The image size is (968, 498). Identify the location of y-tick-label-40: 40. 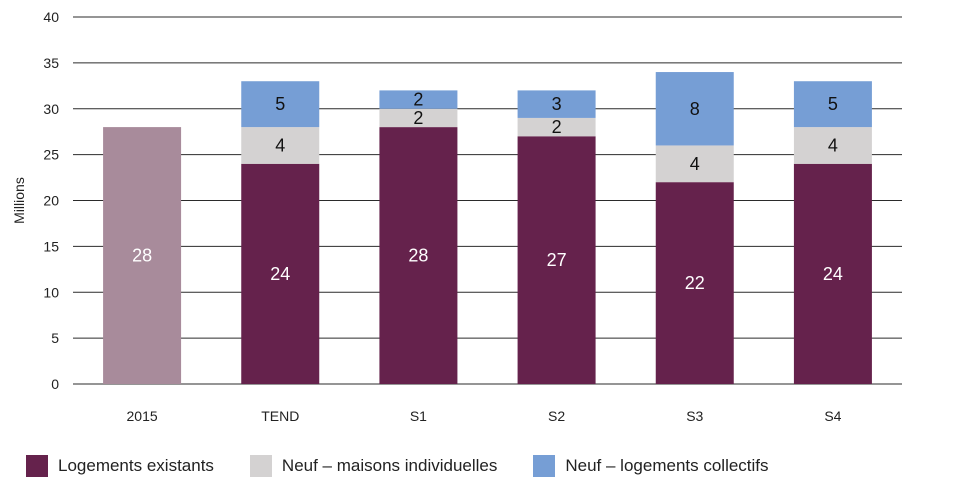
(51, 17).